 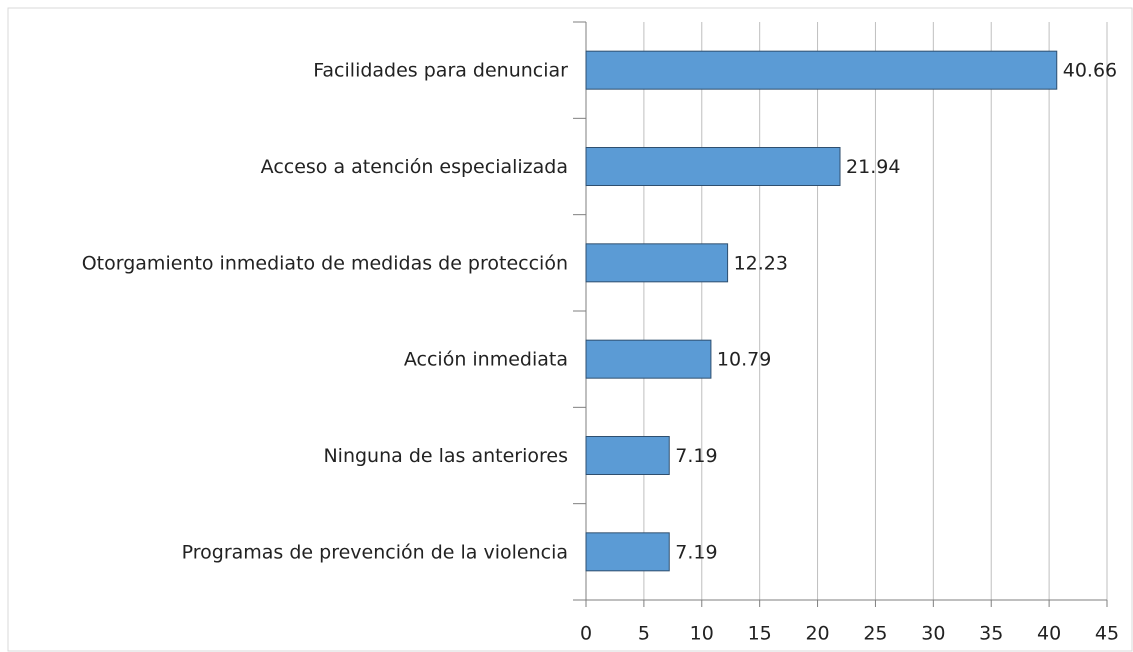 I want to click on x-tick-label: 25, so click(x=875, y=634).